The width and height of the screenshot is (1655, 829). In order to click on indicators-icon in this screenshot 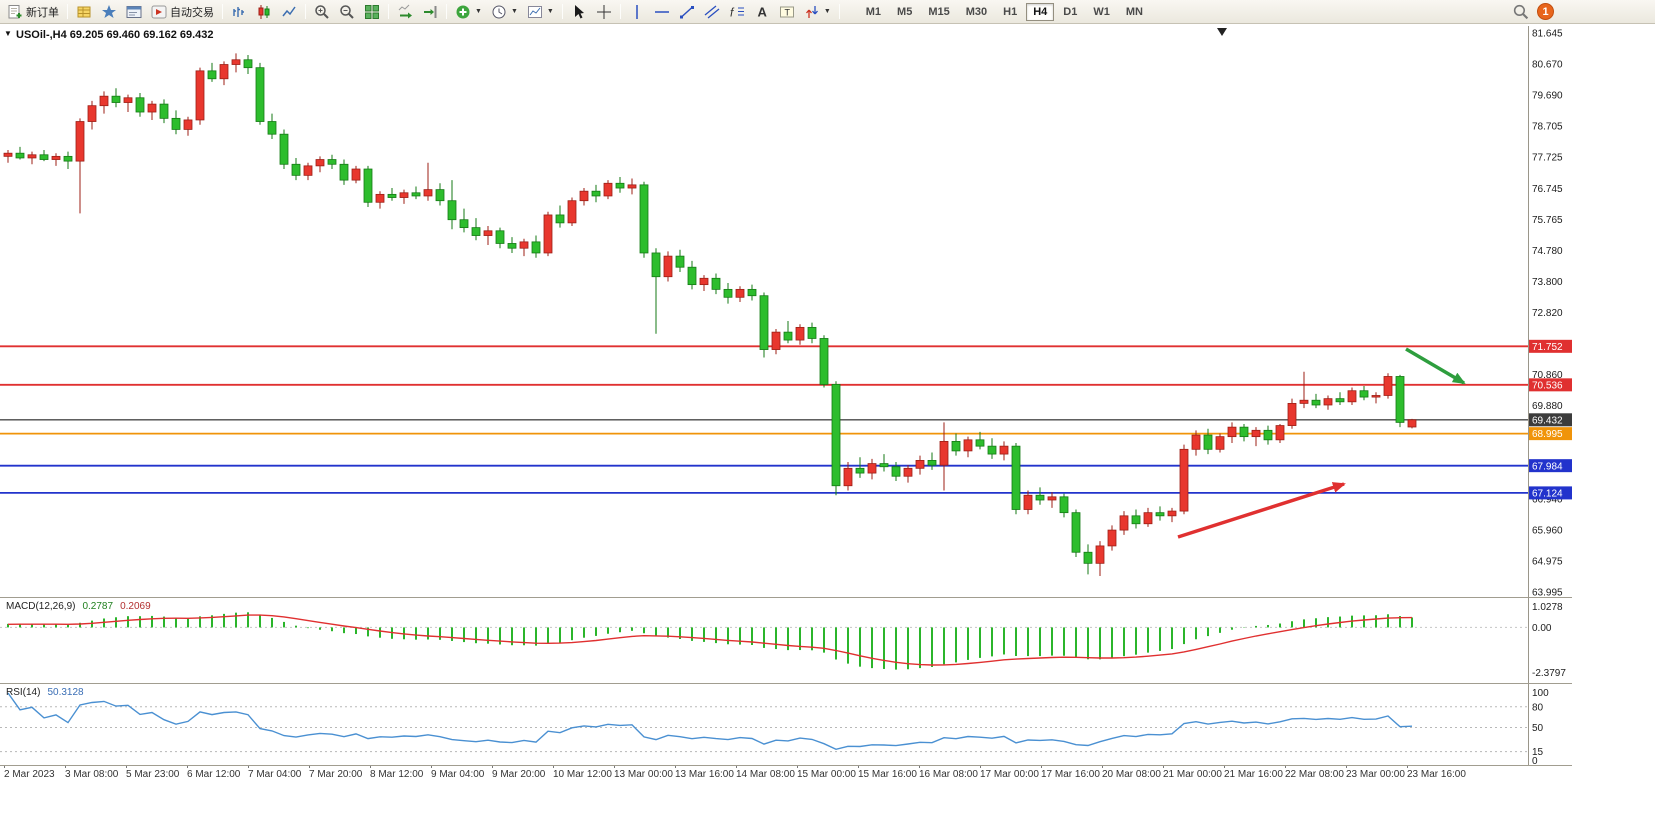, I will do `click(463, 11)`.